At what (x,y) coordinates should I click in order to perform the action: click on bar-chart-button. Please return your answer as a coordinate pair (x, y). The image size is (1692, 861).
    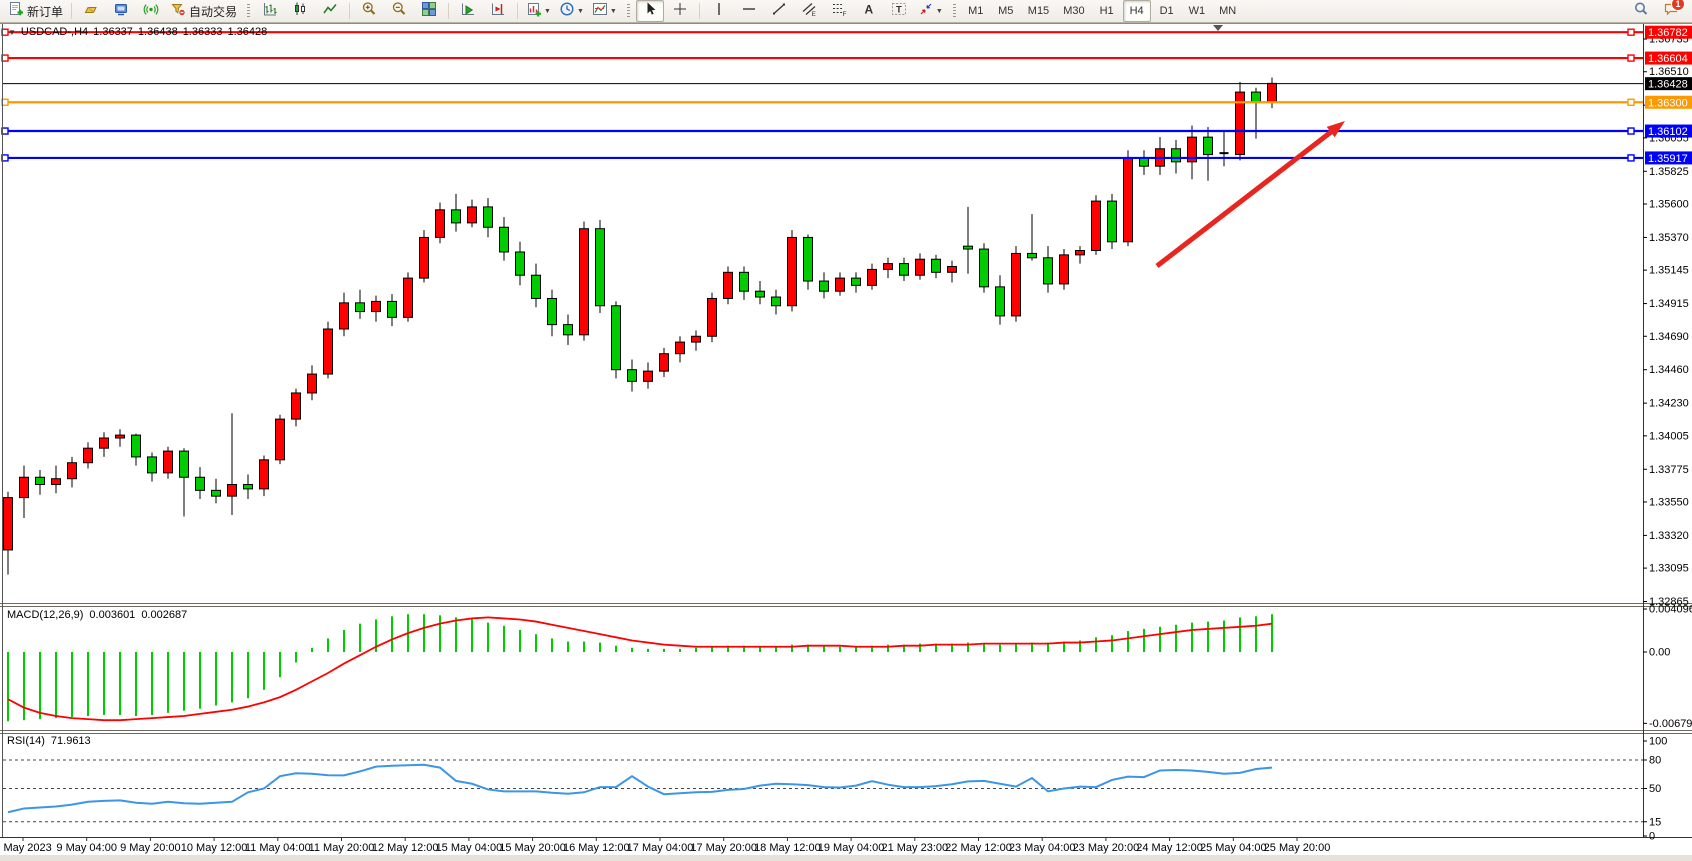
    Looking at the image, I should click on (270, 11).